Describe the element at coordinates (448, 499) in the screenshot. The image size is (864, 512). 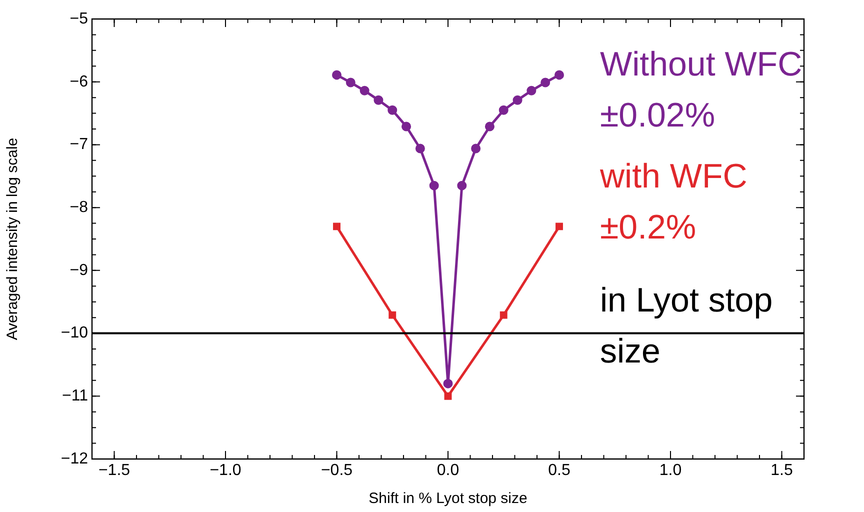
I see `x-axis-title: Shift in % Lyot stop size` at that location.